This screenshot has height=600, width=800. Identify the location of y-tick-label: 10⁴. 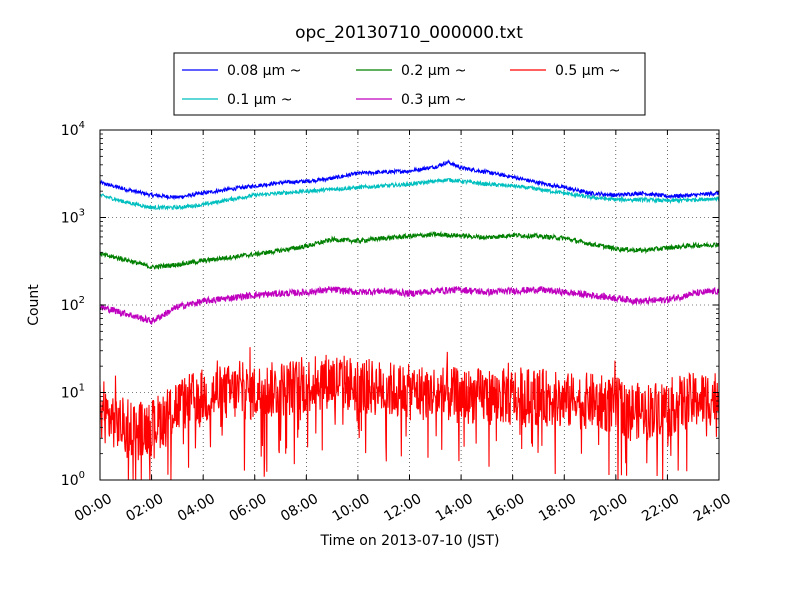
(73, 129).